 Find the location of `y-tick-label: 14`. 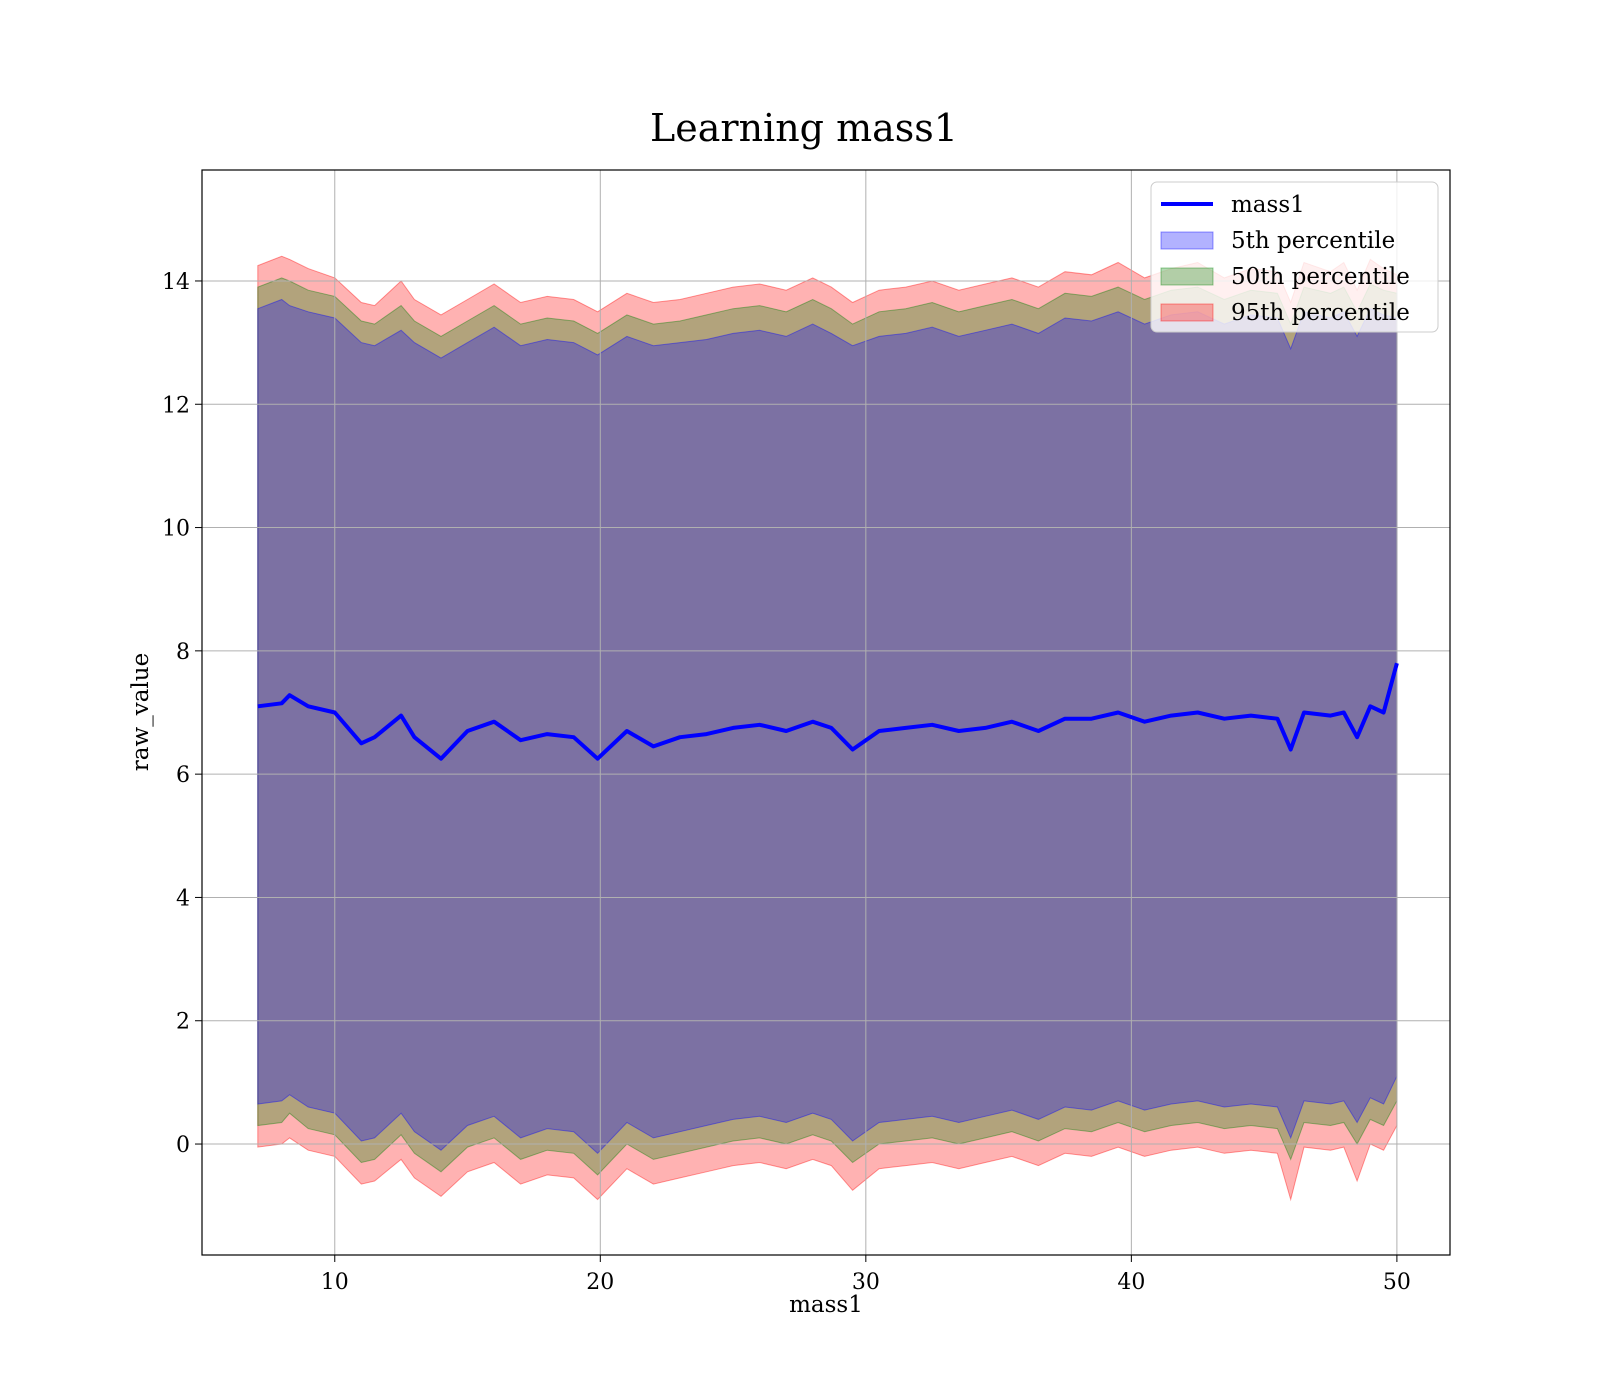

y-tick-label: 14 is located at coordinates (176, 282).